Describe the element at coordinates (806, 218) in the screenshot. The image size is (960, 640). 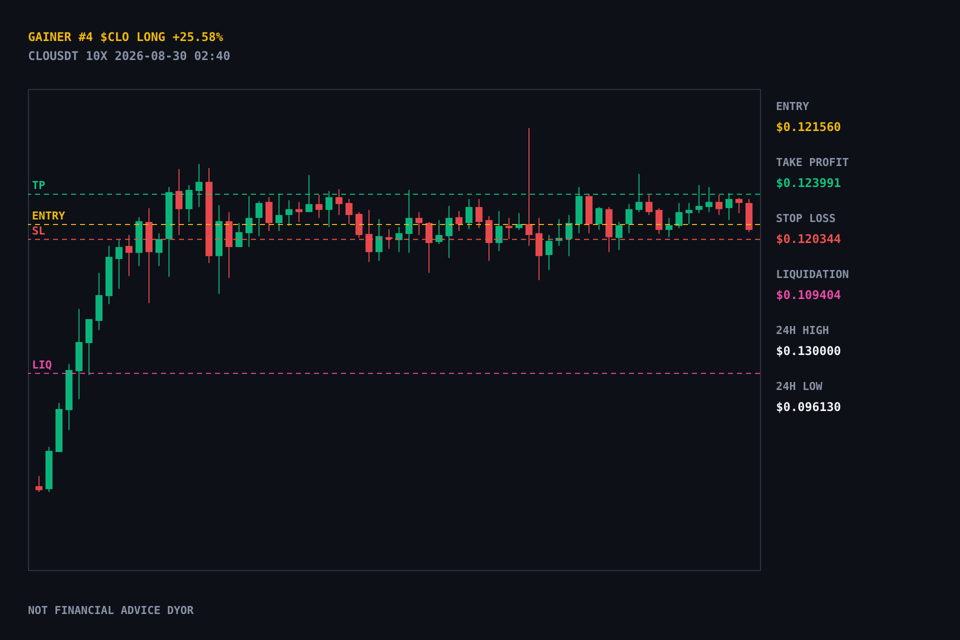
I see `text: STOP LOSS` at that location.